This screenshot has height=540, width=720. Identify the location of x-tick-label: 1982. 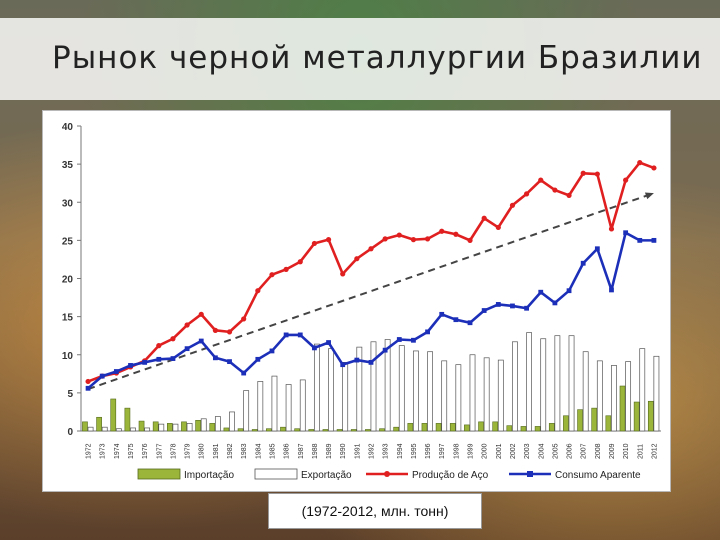
(230, 451).